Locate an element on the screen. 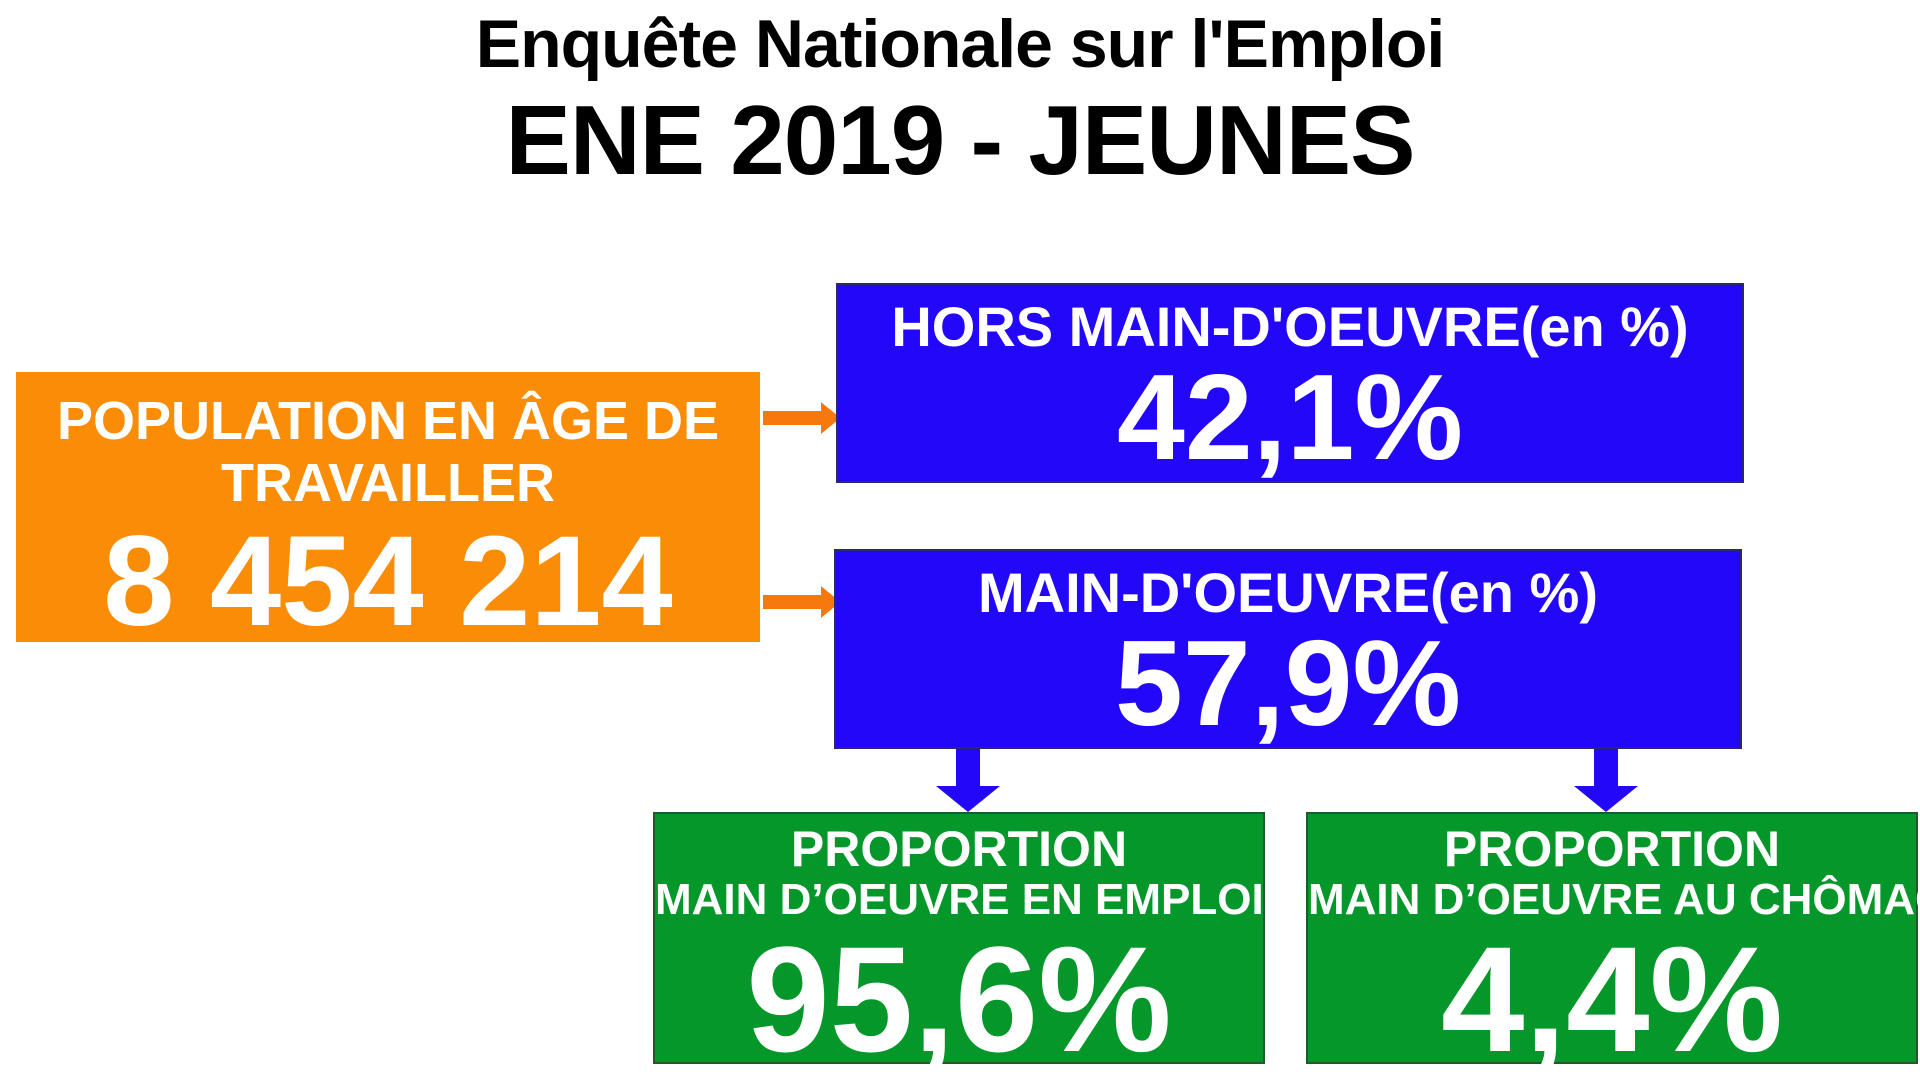 Image resolution: width=1920 pixels, height=1080 pixels. population-value: 8 454 214 is located at coordinates (388, 581).